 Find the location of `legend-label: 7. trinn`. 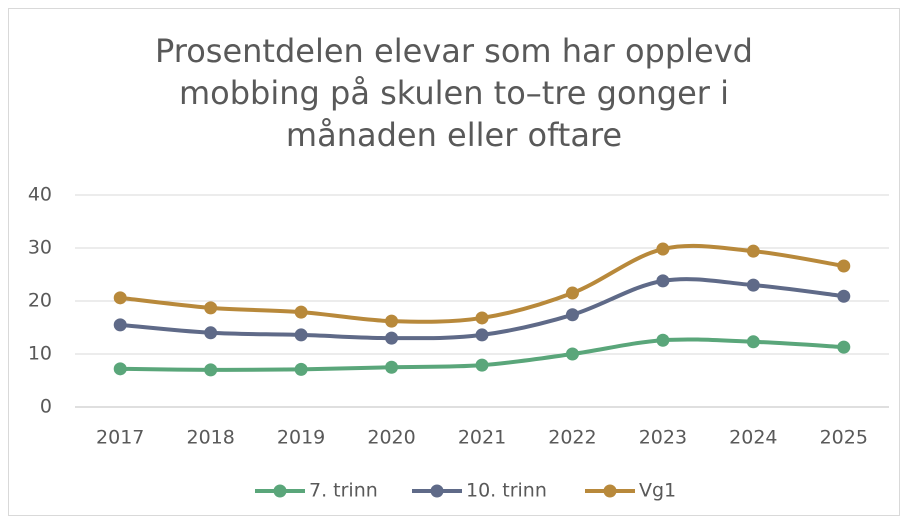

legend-label: 7. trinn is located at coordinates (343, 491).